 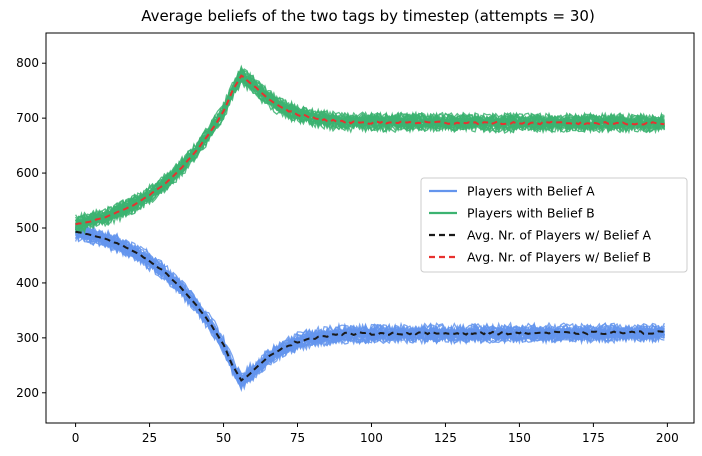 I want to click on x-tick-label: 25, so click(x=149, y=438).